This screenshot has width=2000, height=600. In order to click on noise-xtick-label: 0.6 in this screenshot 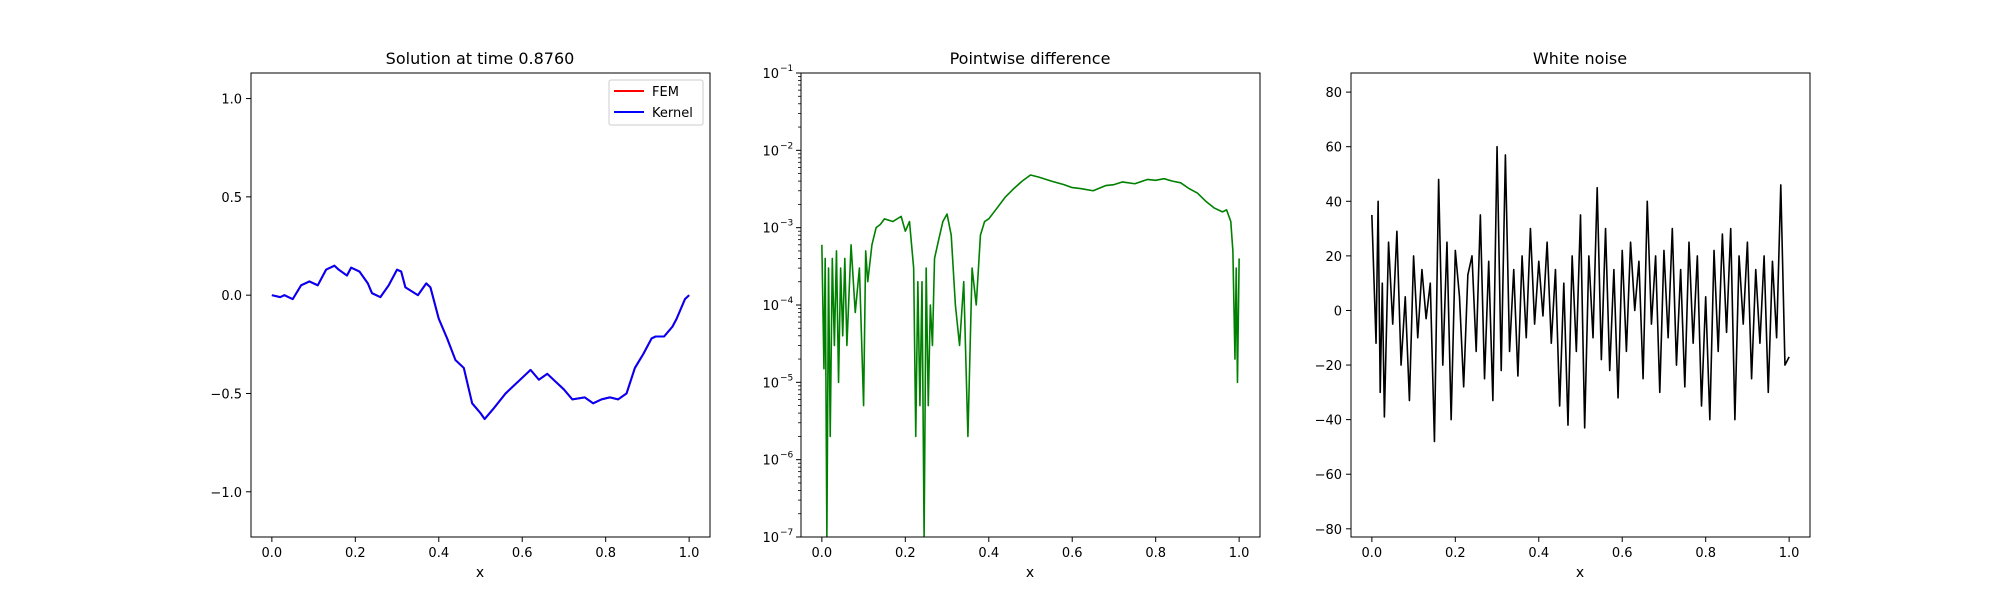, I will do `click(1622, 553)`.